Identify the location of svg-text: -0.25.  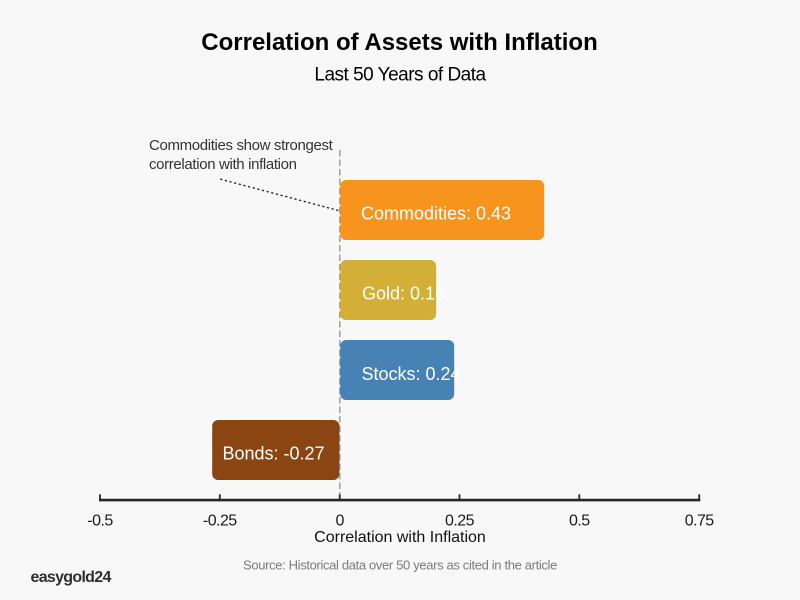
(220, 521).